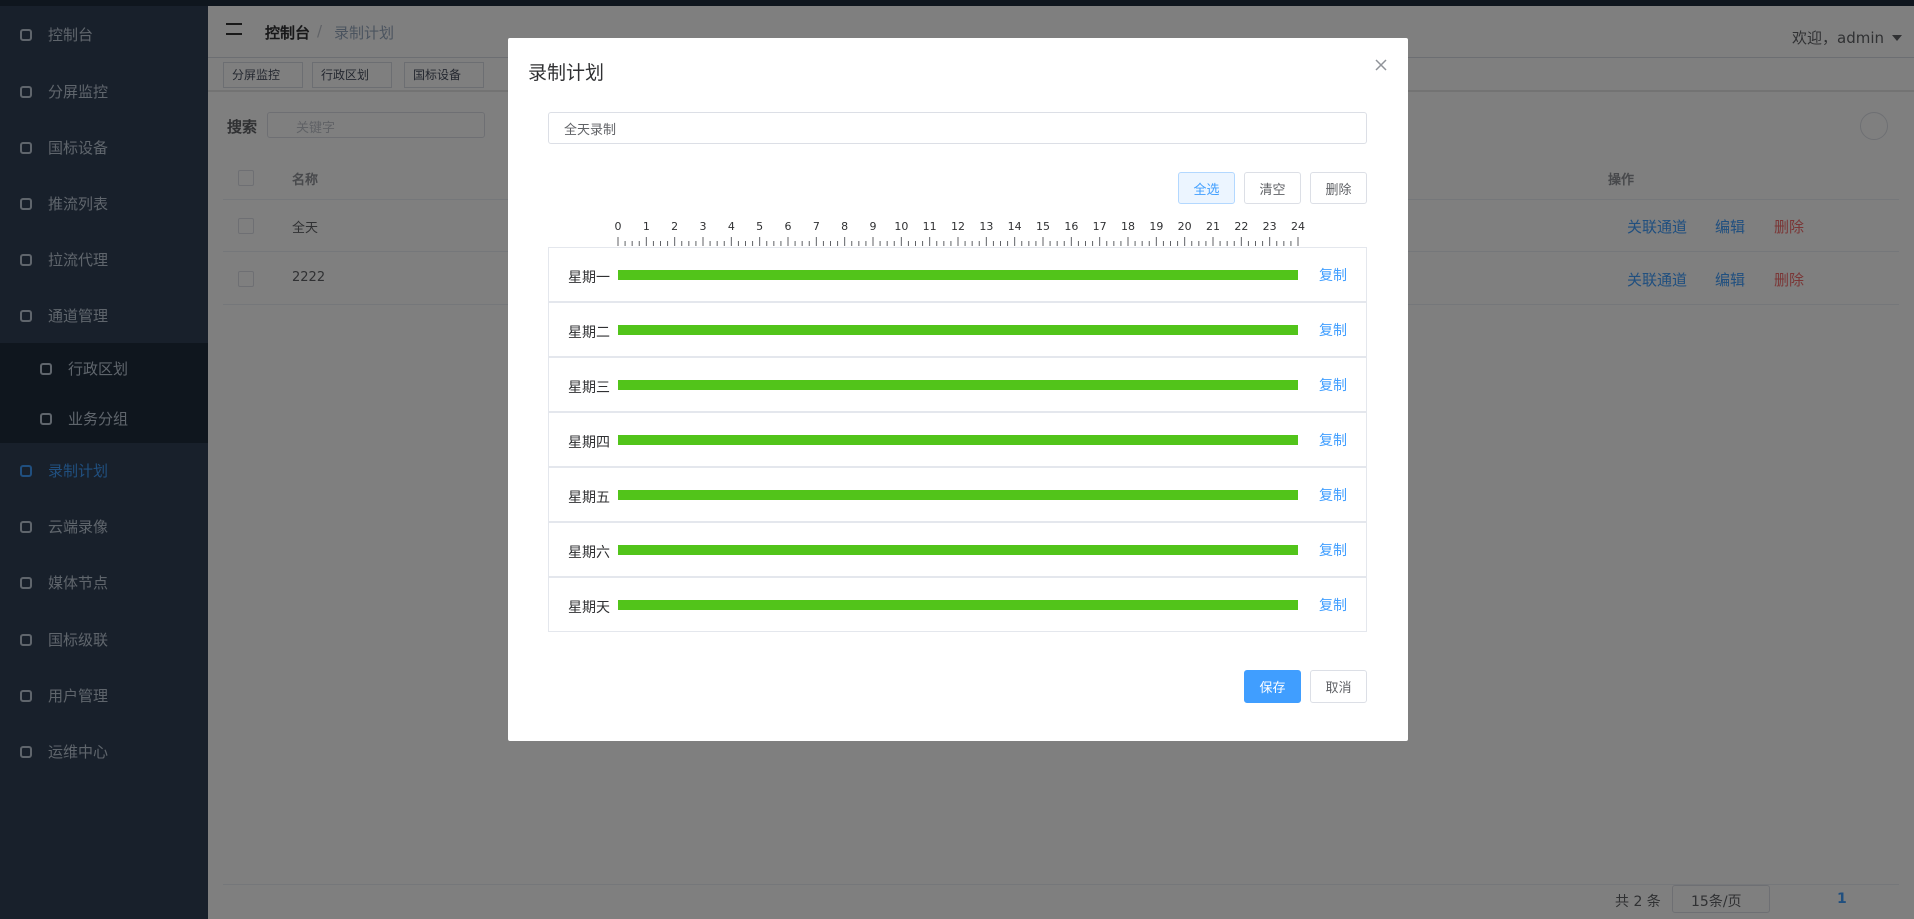  What do you see at coordinates (589, 608) in the screenshot?
I see `day-label: 星期天` at bounding box center [589, 608].